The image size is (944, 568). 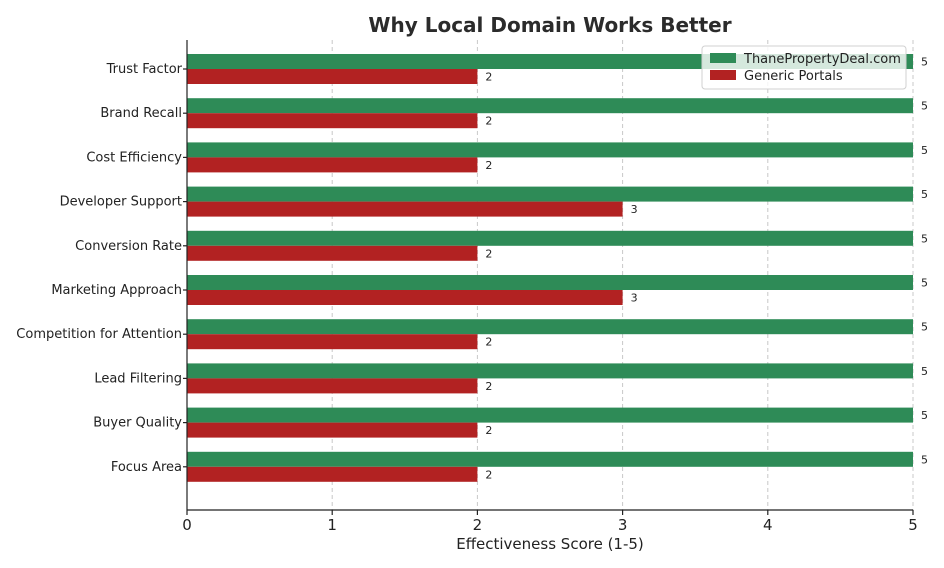 I want to click on x-axis-label: Effectiveness Score (1-5), so click(x=550, y=544).